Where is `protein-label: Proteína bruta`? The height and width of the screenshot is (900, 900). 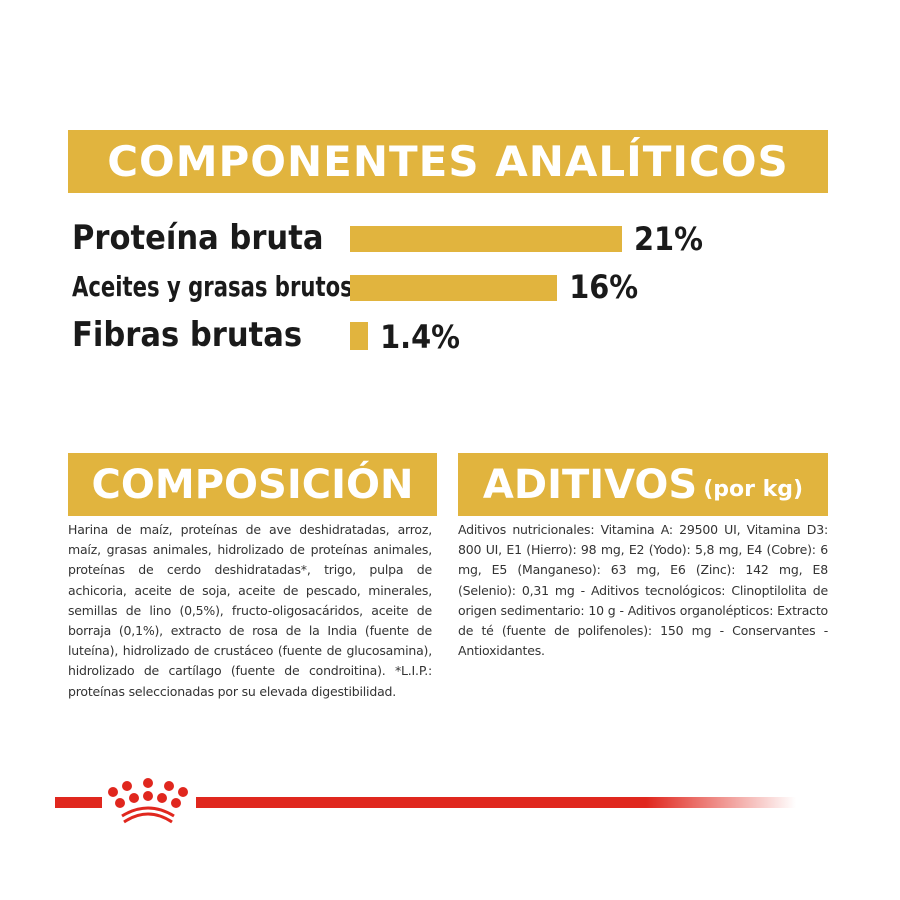 protein-label: Proteína bruta is located at coordinates (198, 238).